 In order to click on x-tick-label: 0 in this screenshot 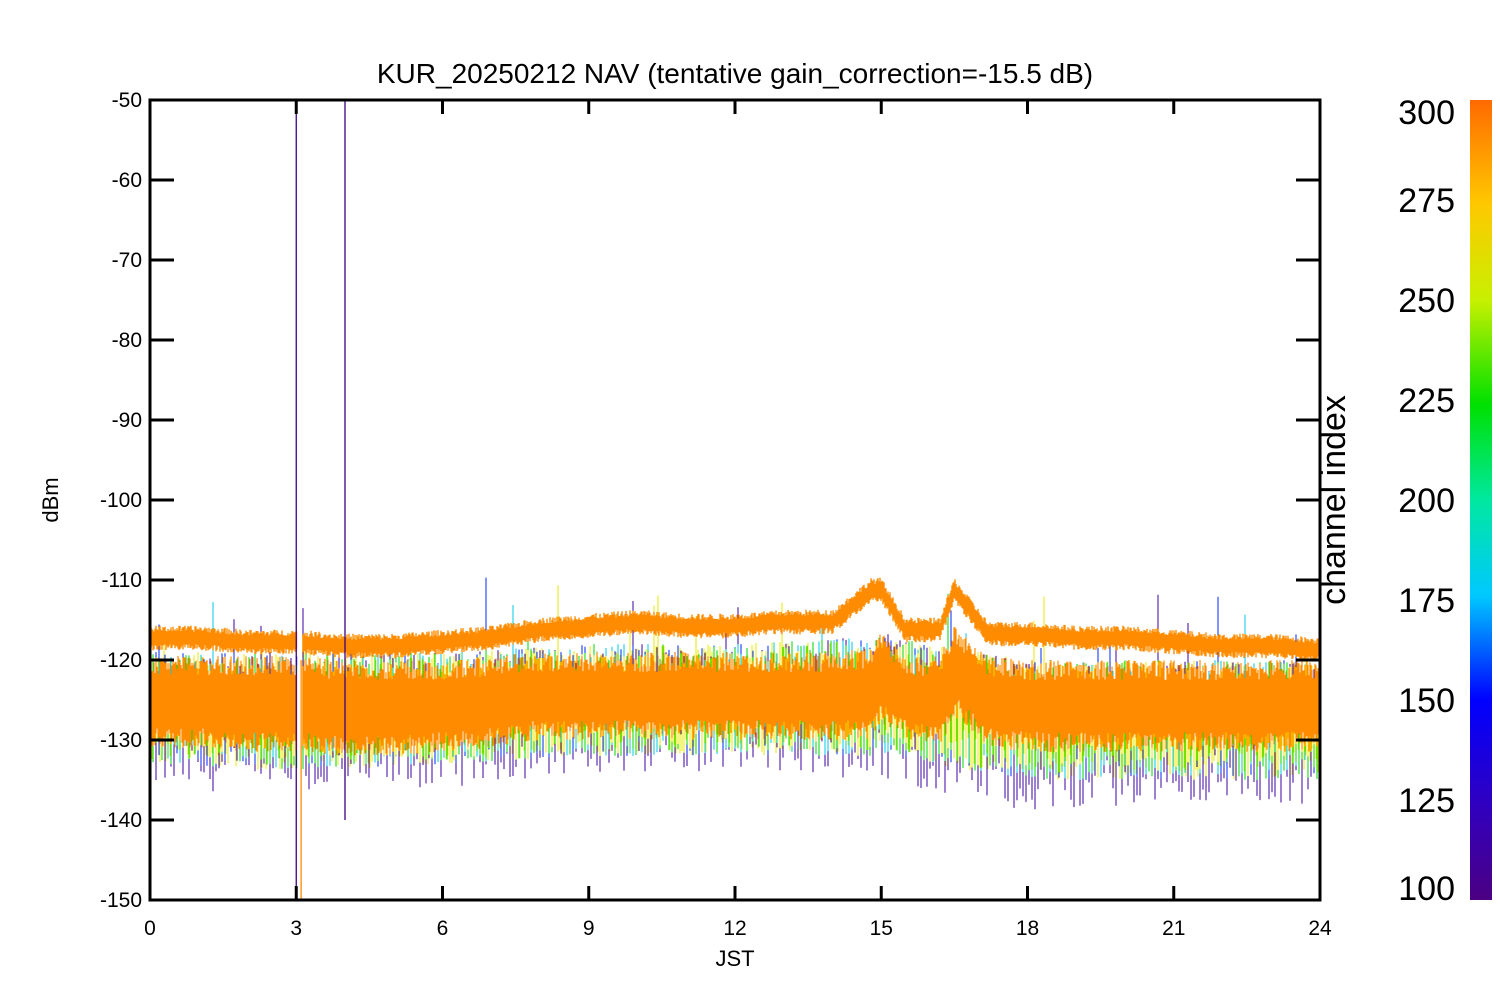, I will do `click(150, 928)`.